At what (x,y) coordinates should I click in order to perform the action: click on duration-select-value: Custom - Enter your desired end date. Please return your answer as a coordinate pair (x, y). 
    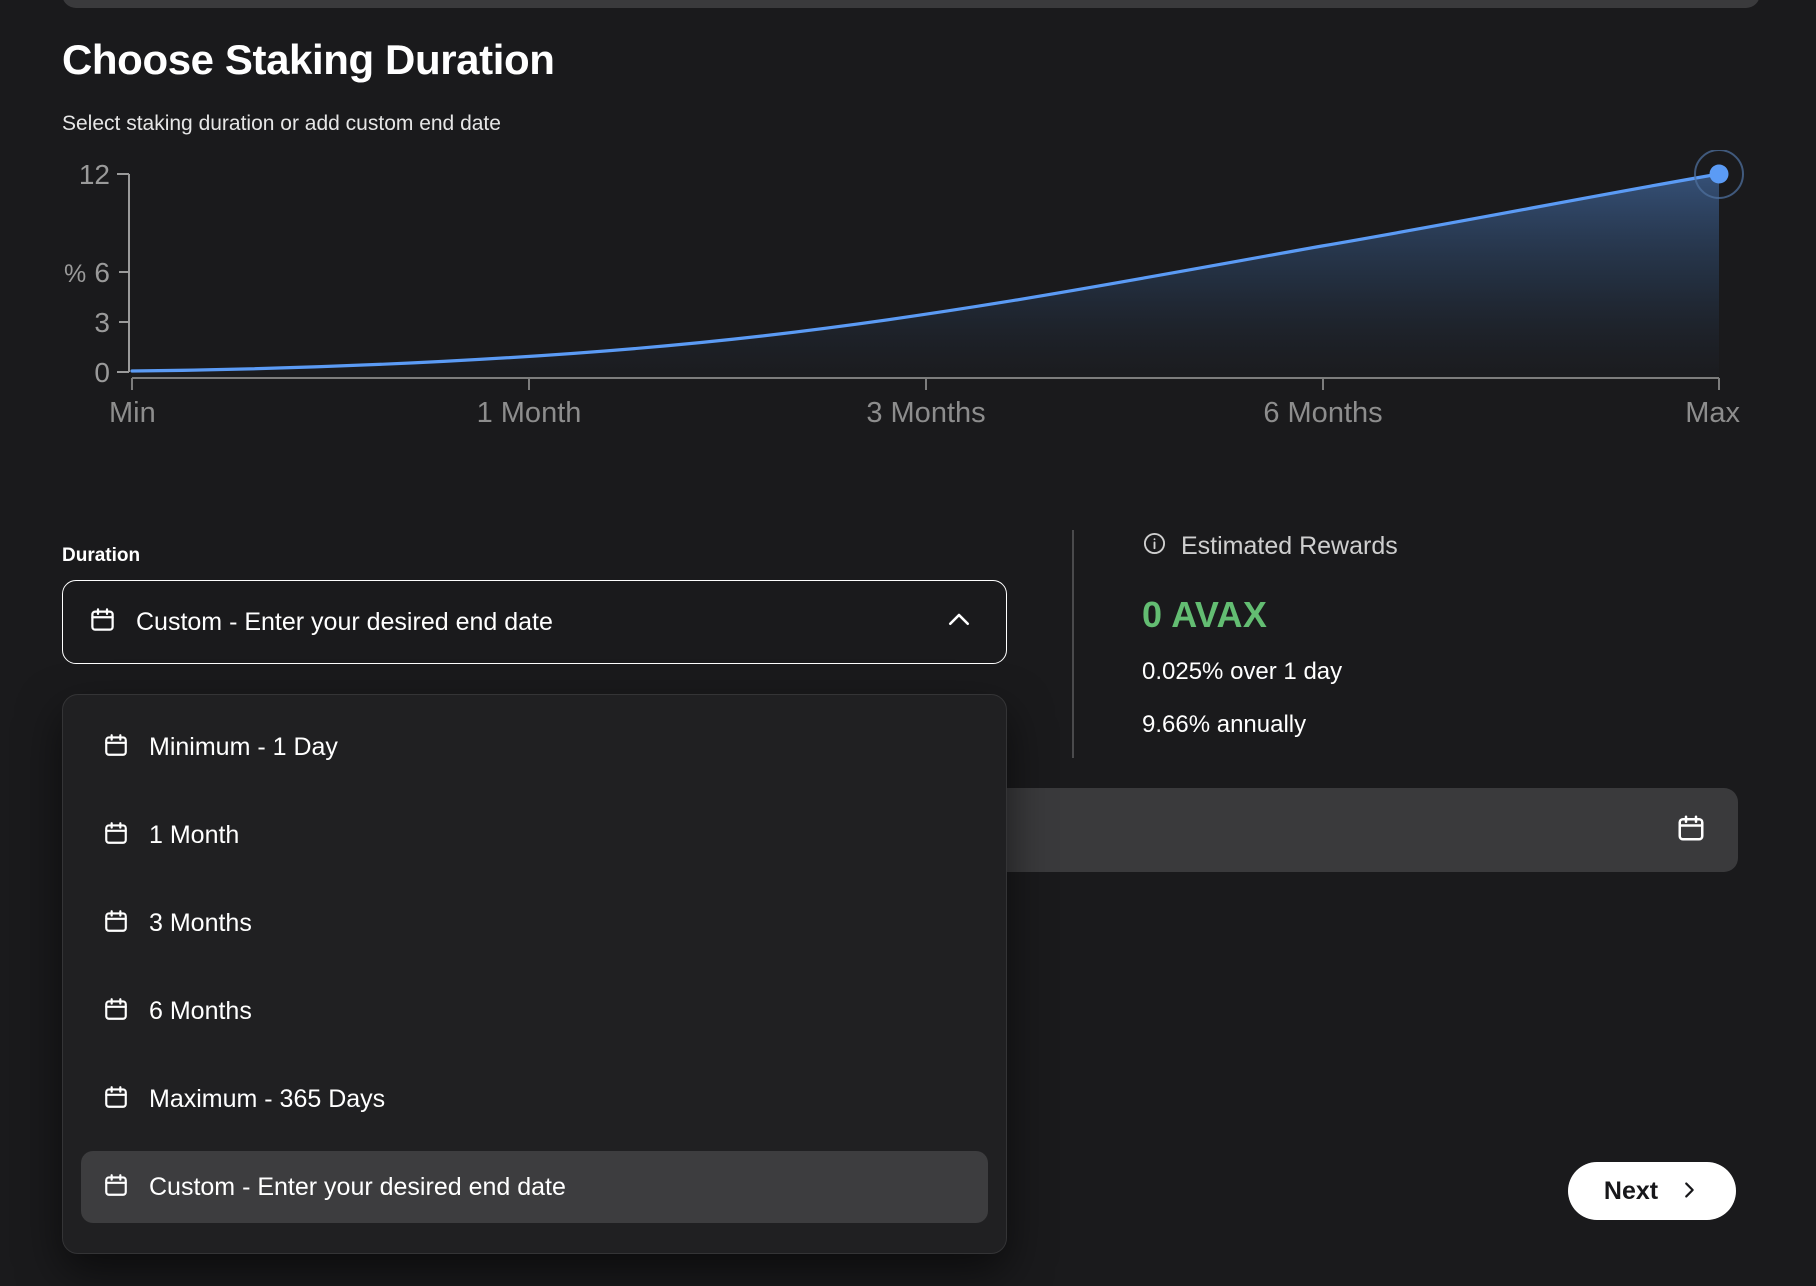
    Looking at the image, I should click on (344, 621).